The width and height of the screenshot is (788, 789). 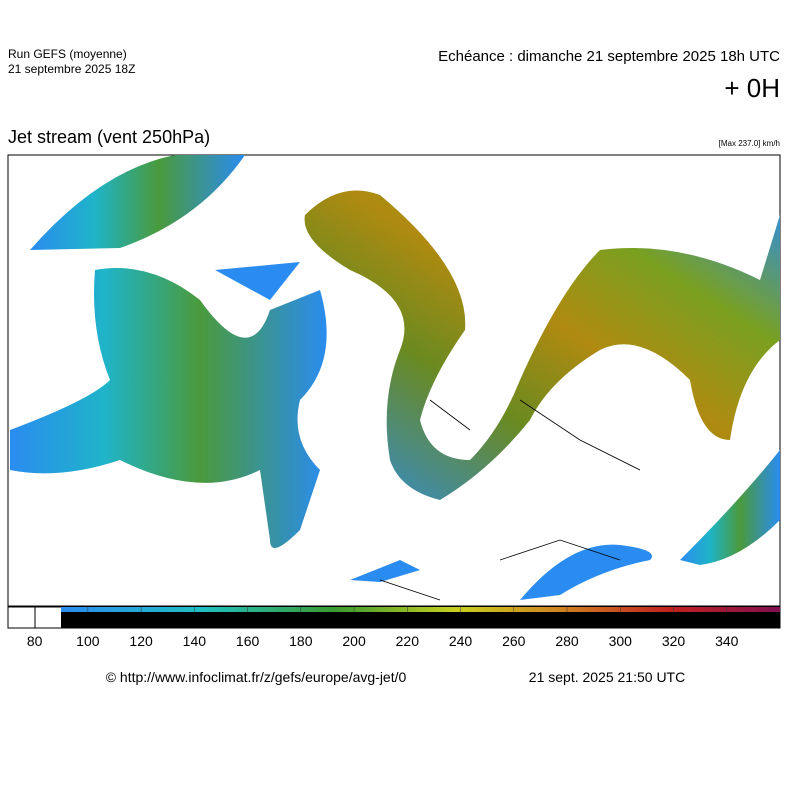 I want to click on colorbar, so click(x=394, y=617).